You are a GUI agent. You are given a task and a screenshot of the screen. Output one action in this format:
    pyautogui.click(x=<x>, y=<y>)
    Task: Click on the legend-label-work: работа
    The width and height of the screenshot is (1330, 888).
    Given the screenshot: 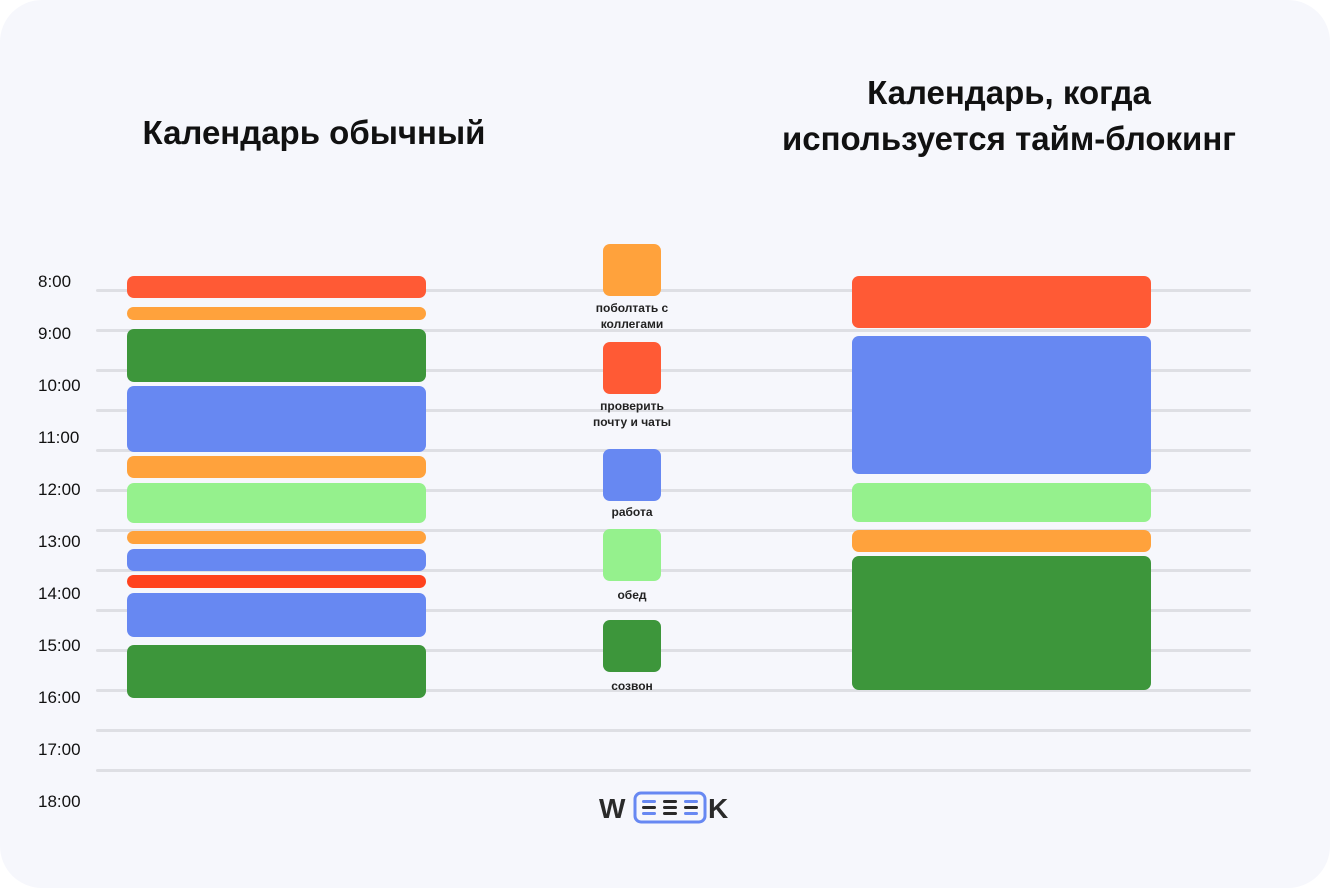 What is the action you would take?
    pyautogui.click(x=632, y=512)
    